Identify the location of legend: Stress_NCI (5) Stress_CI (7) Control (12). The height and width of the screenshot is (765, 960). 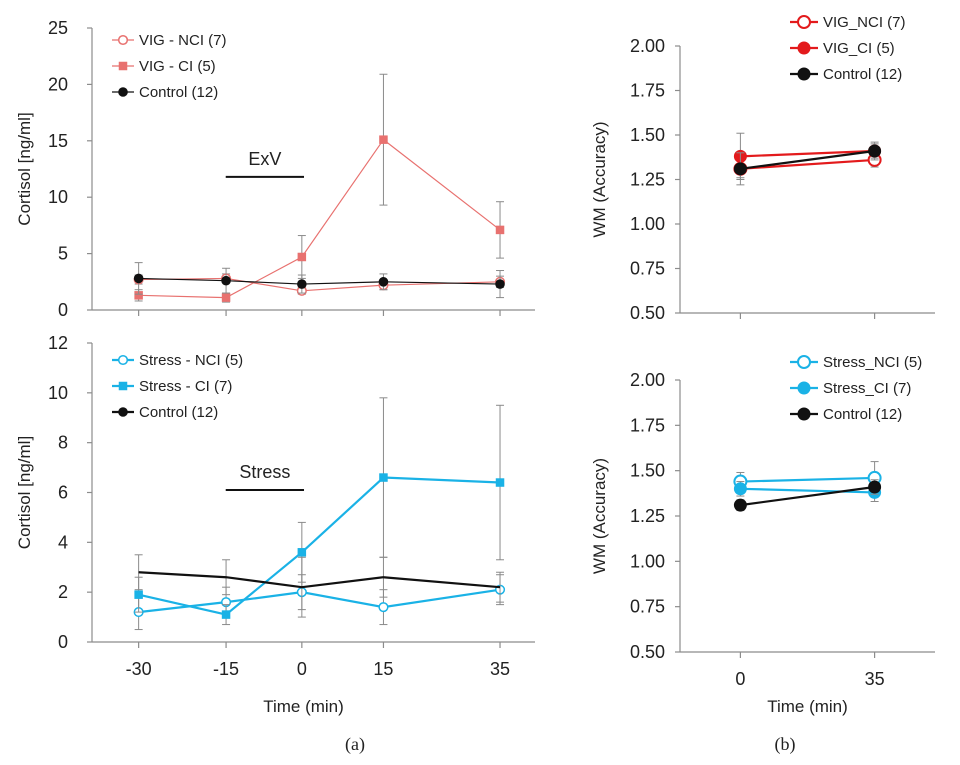
(856, 388).